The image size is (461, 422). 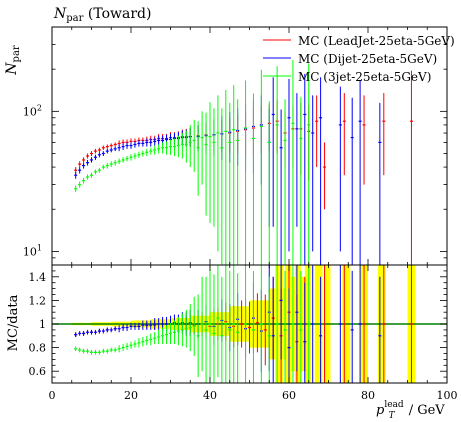 I want to click on ylabel-sub: par, so click(x=16, y=53).